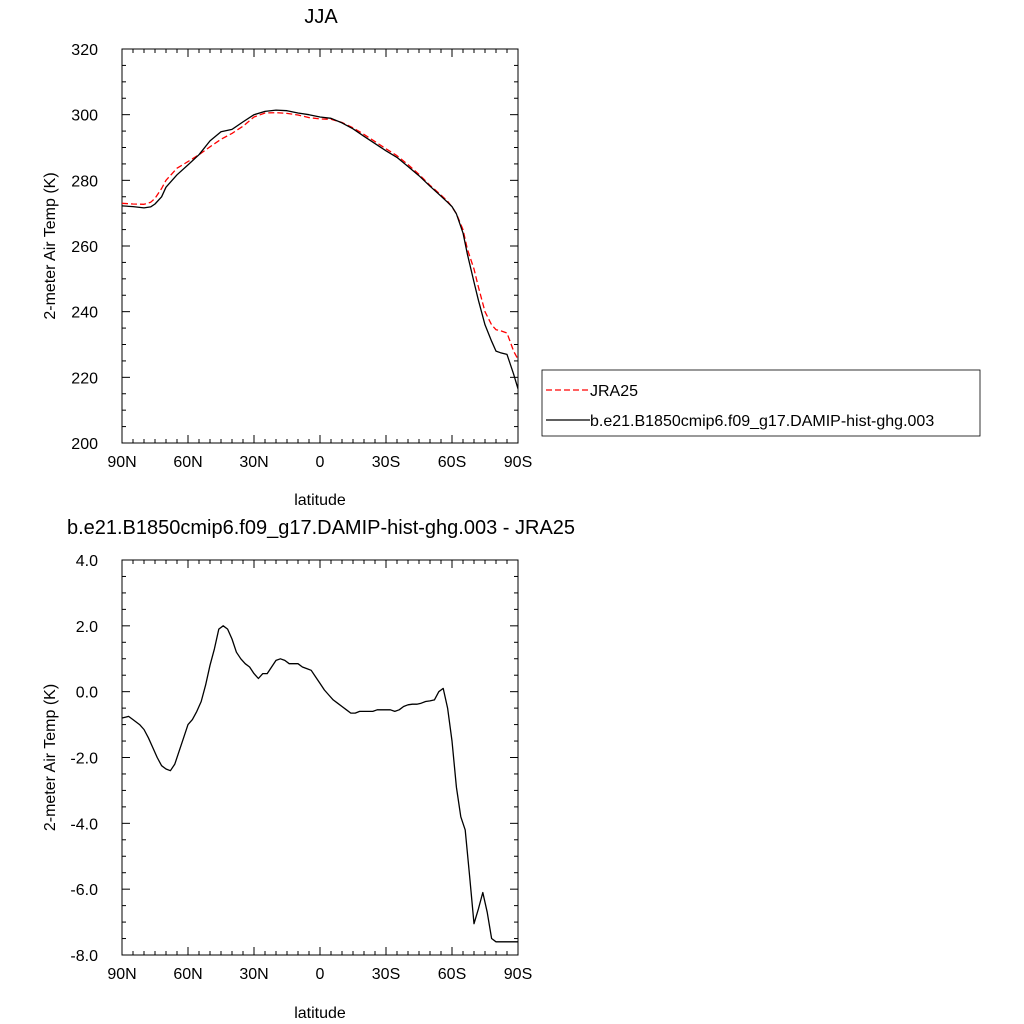 This screenshot has height=1024, width=1024. What do you see at coordinates (84, 313) in the screenshot?
I see `y-tick-label: 240` at bounding box center [84, 313].